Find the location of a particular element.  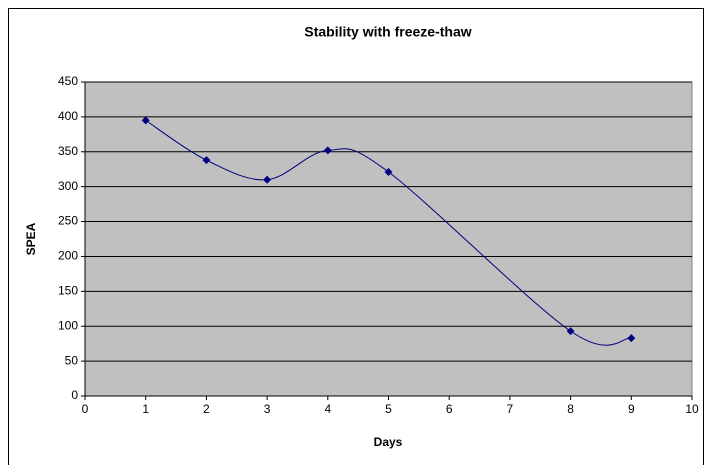

x-tick-label: 9 is located at coordinates (631, 409).